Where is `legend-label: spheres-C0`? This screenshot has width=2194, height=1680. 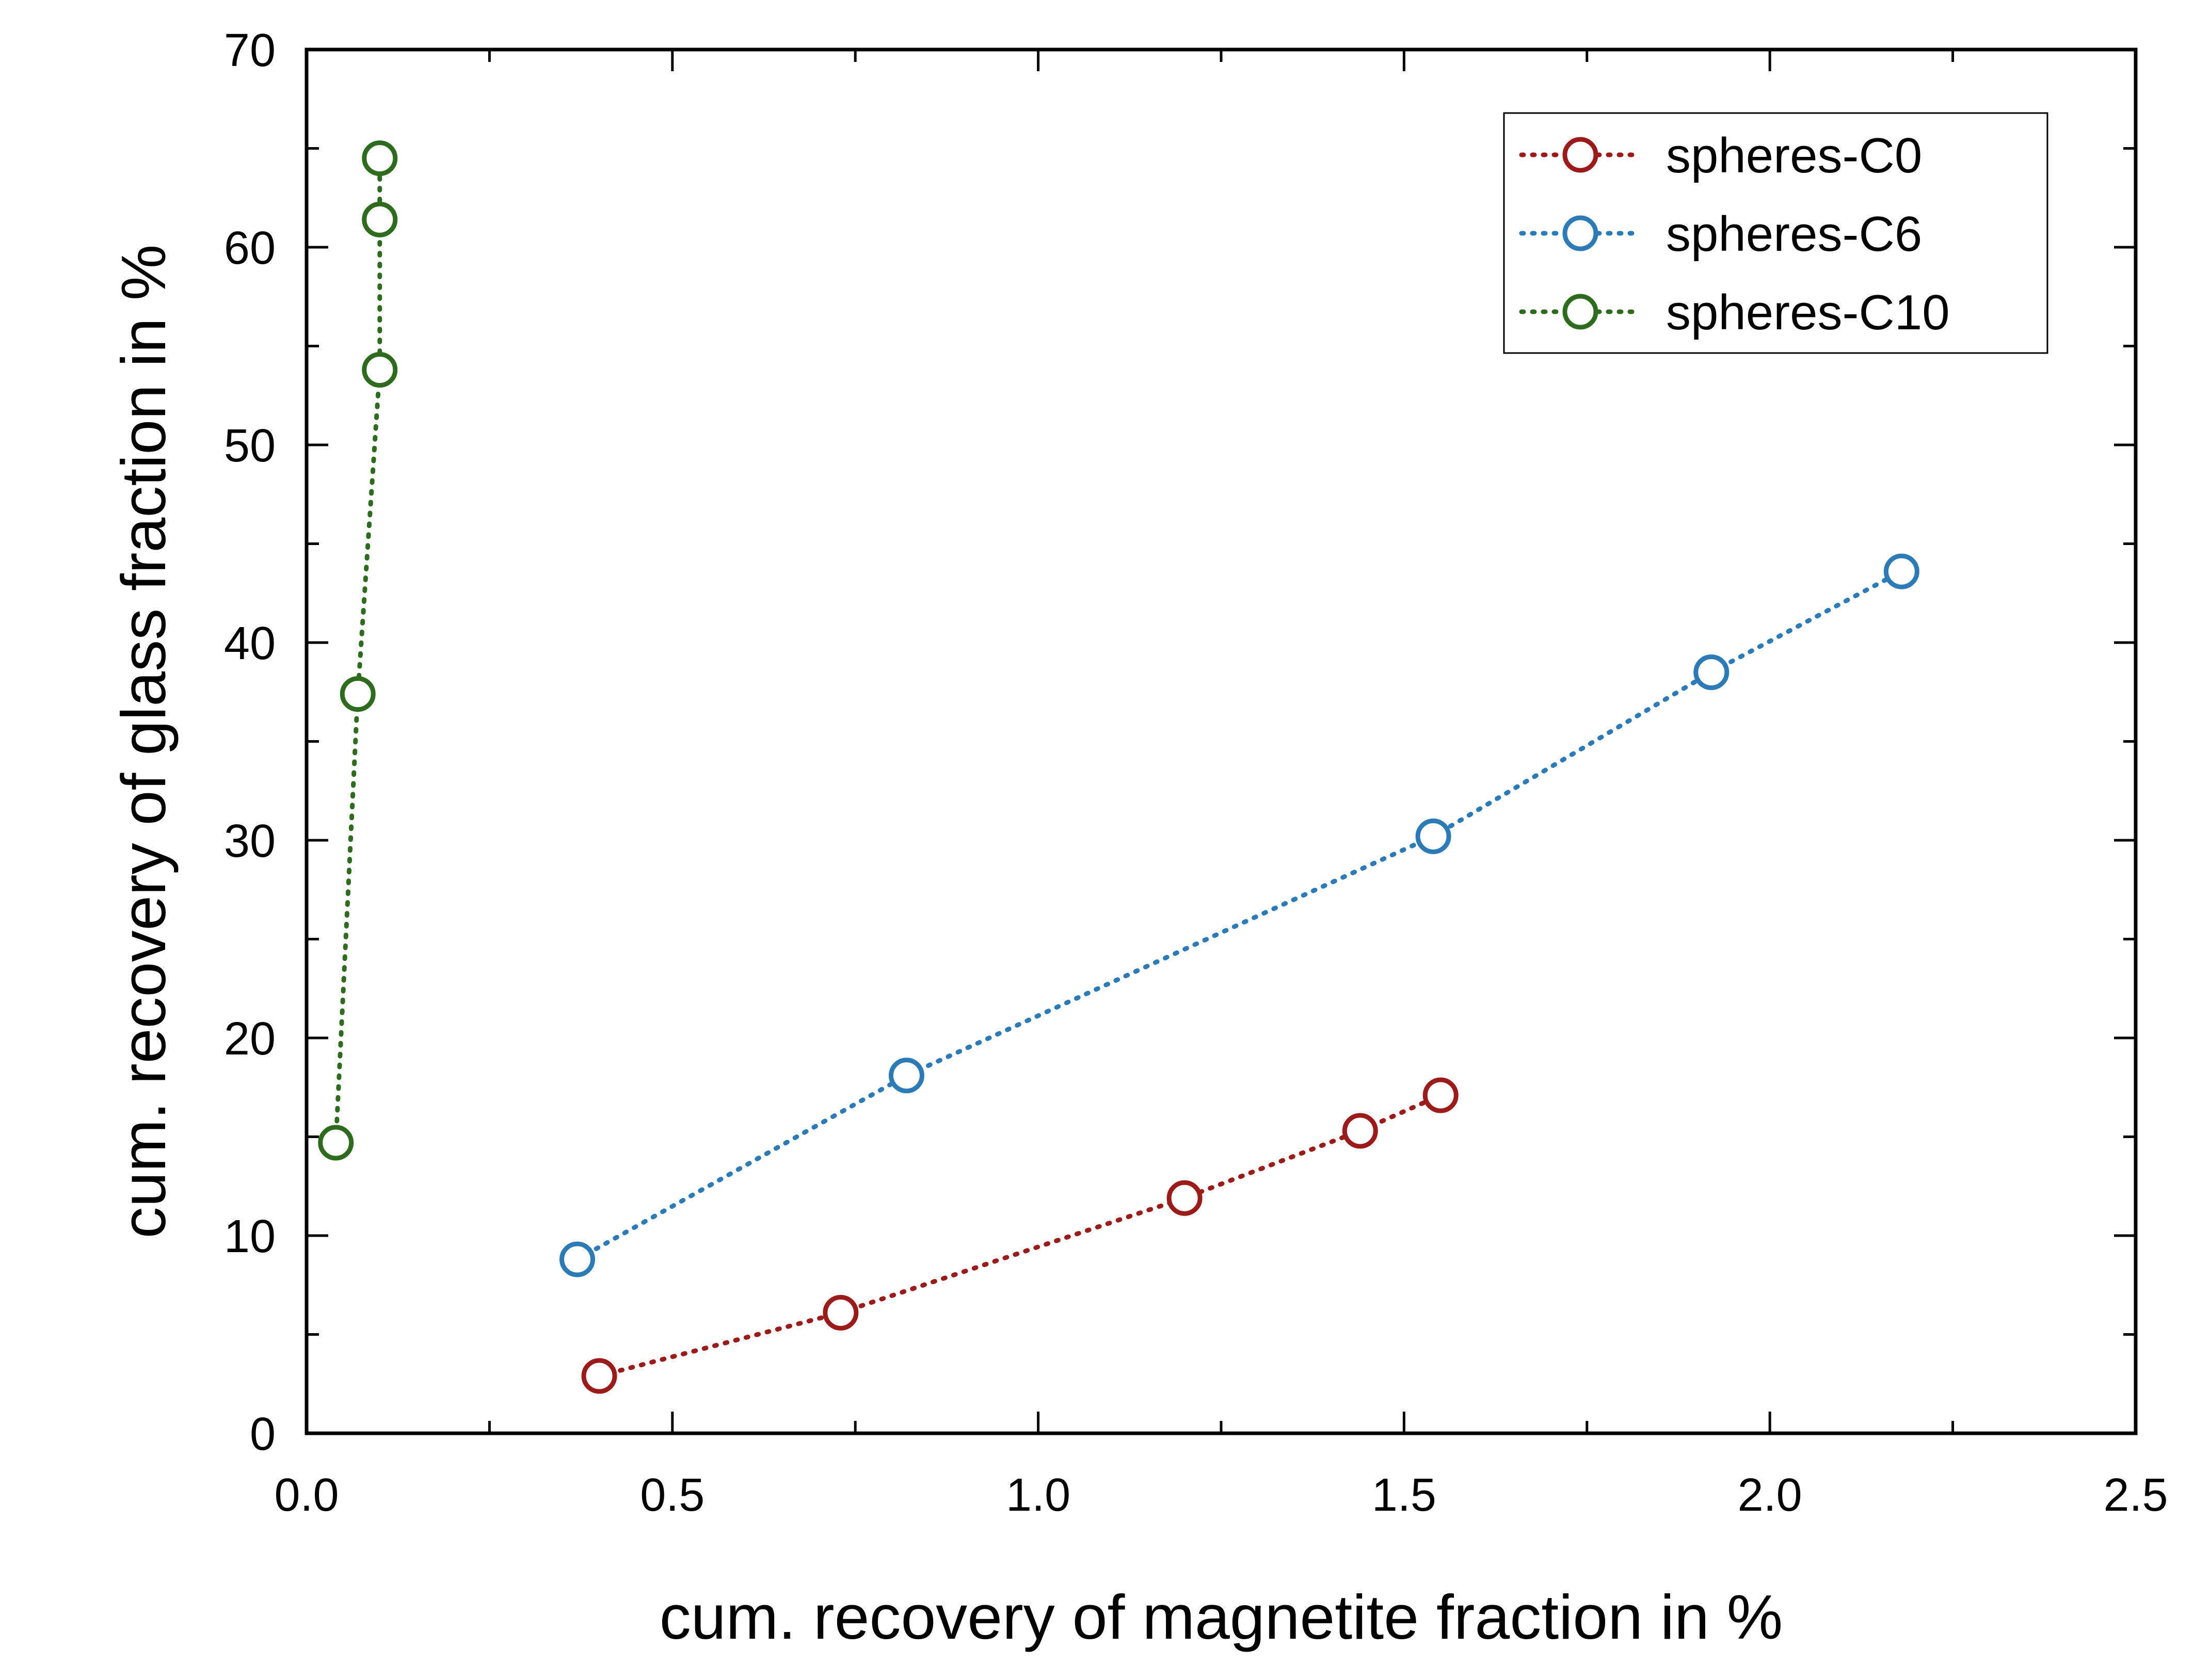
legend-label: spheres-C0 is located at coordinates (1794, 155).